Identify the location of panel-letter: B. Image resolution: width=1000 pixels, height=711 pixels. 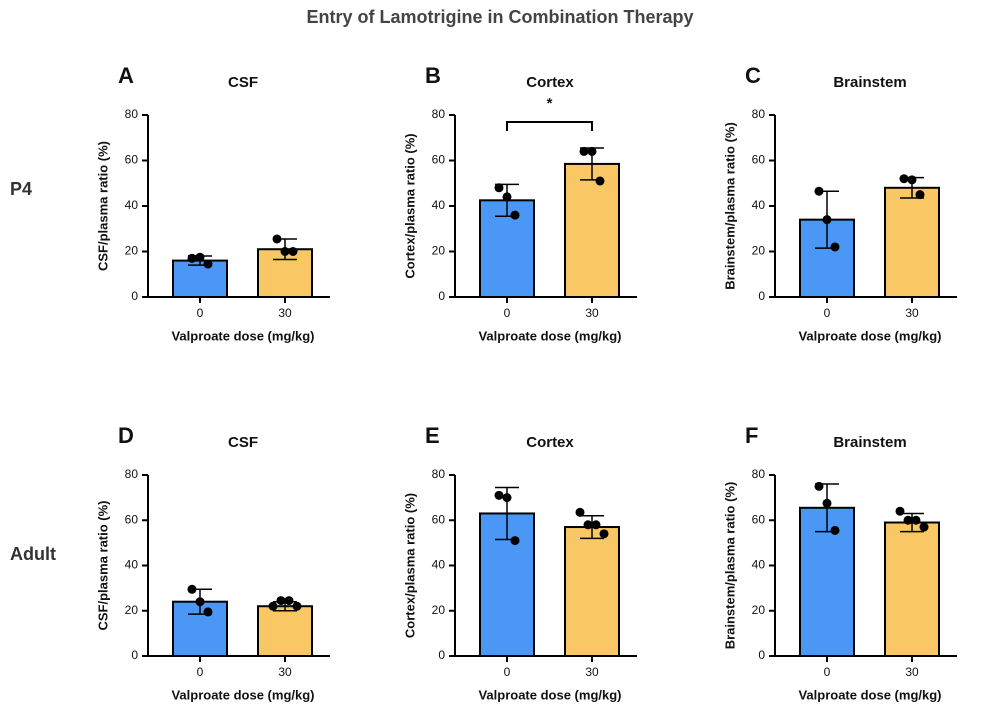
(433, 75).